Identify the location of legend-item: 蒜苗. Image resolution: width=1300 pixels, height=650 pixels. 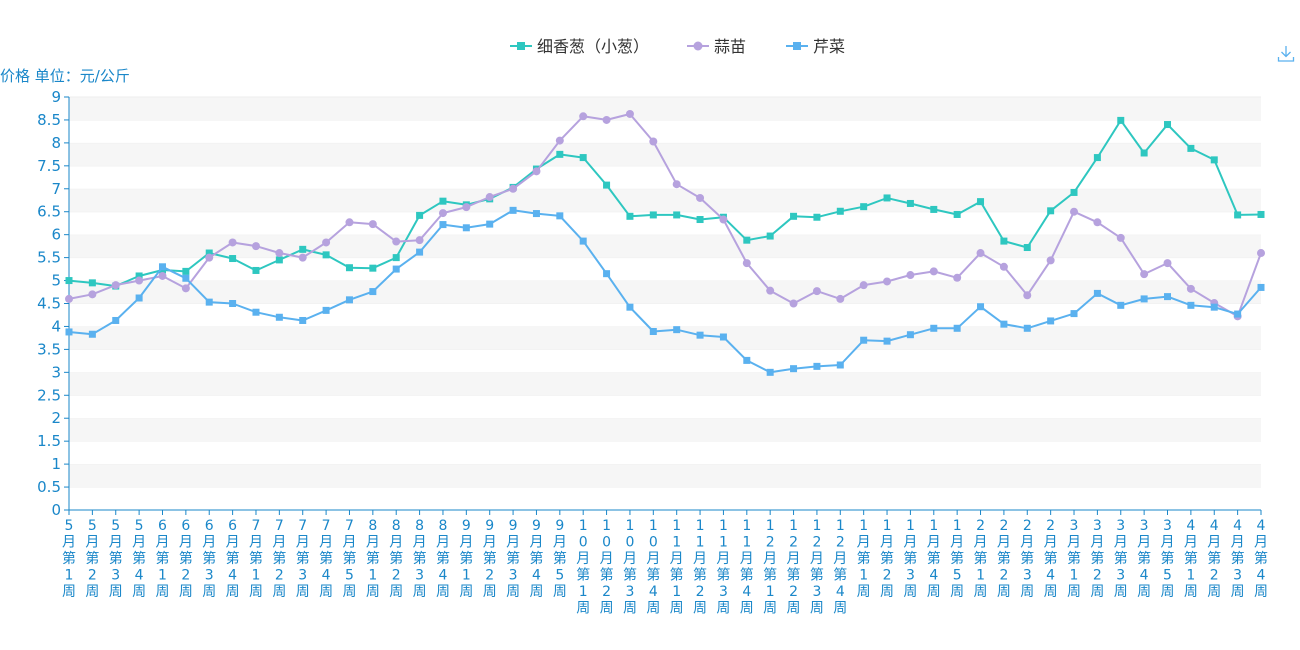
(716, 46).